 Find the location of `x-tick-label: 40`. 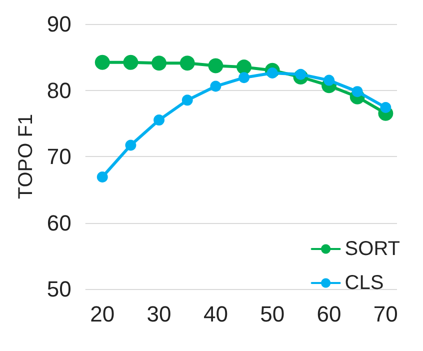

x-tick-label: 40 is located at coordinates (215, 314).